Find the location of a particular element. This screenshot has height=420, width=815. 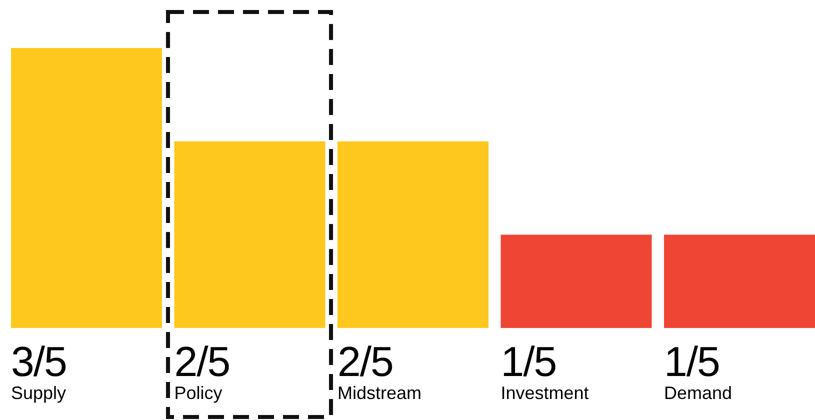

x-tick-label: Supply is located at coordinates (38, 393).